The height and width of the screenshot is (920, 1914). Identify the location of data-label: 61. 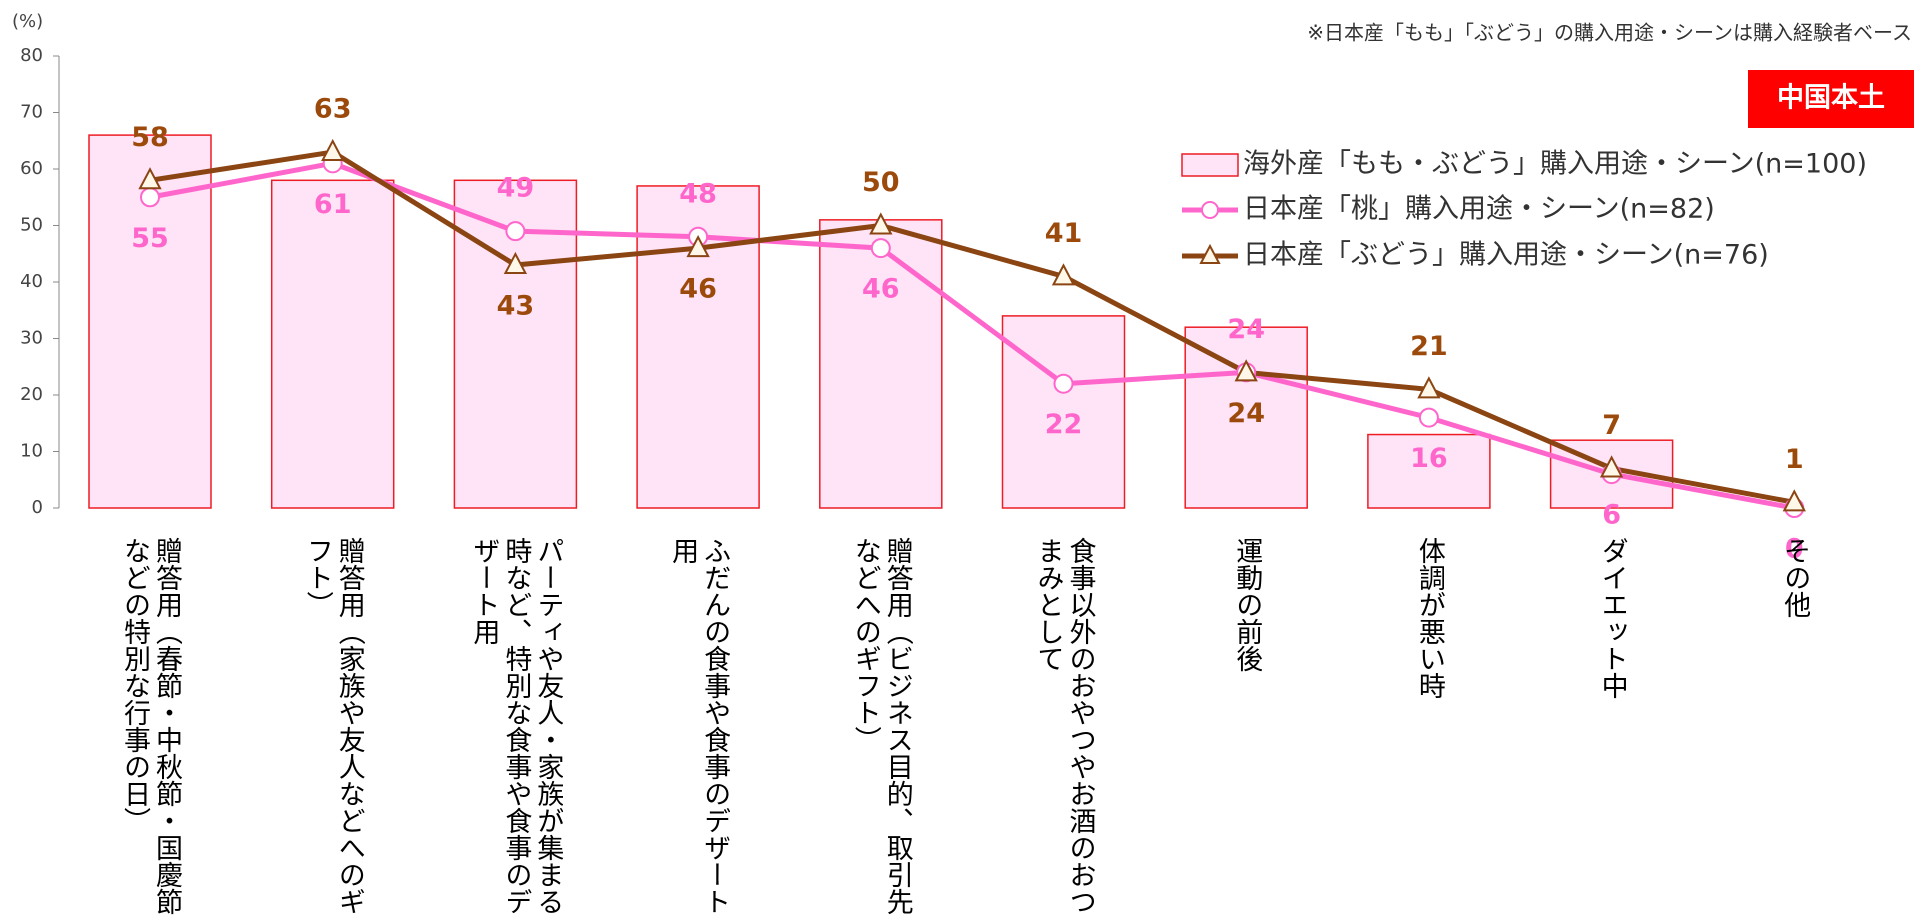
(333, 204).